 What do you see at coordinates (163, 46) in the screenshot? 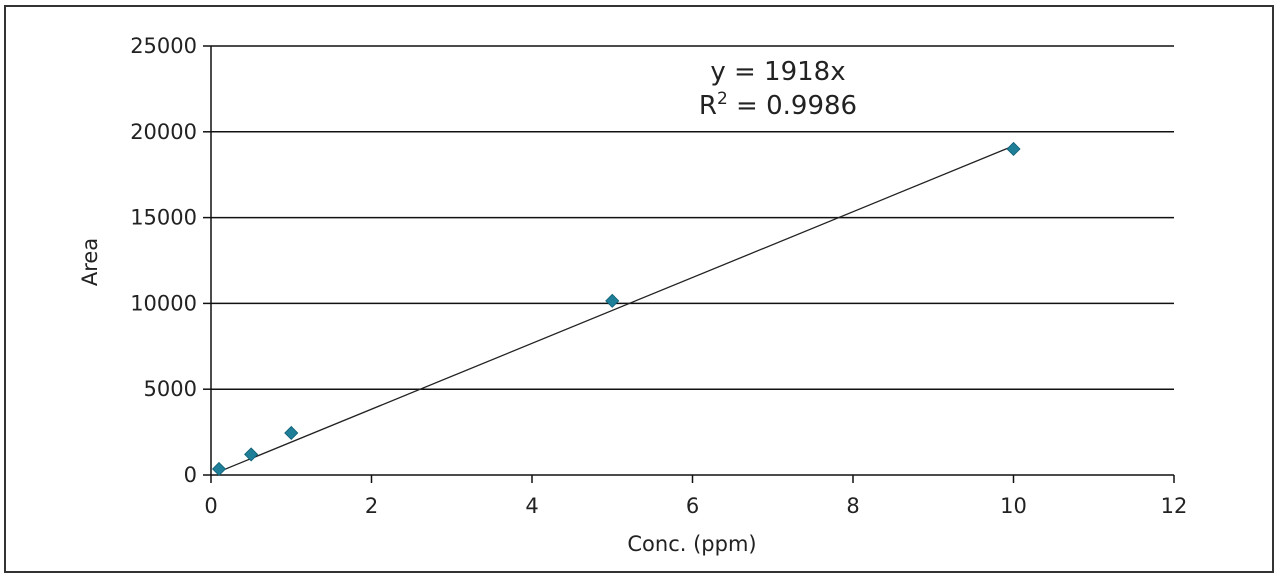
I see `y-tick-label: 25000` at bounding box center [163, 46].